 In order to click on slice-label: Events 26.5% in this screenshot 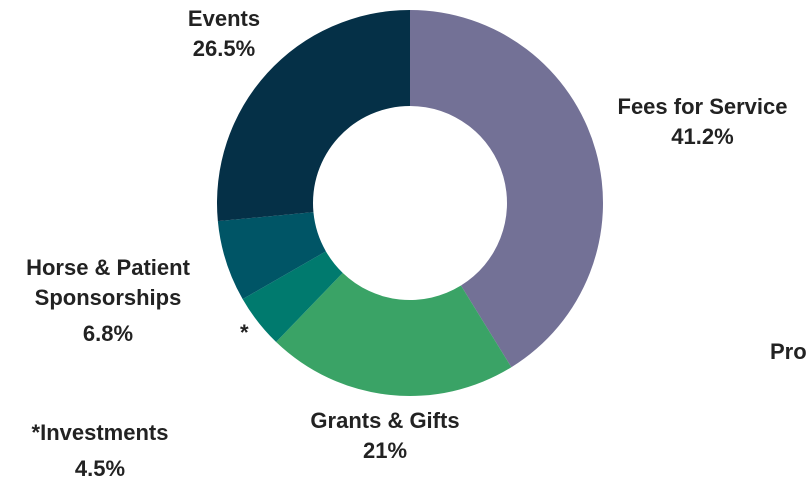, I will do `click(224, 34)`.